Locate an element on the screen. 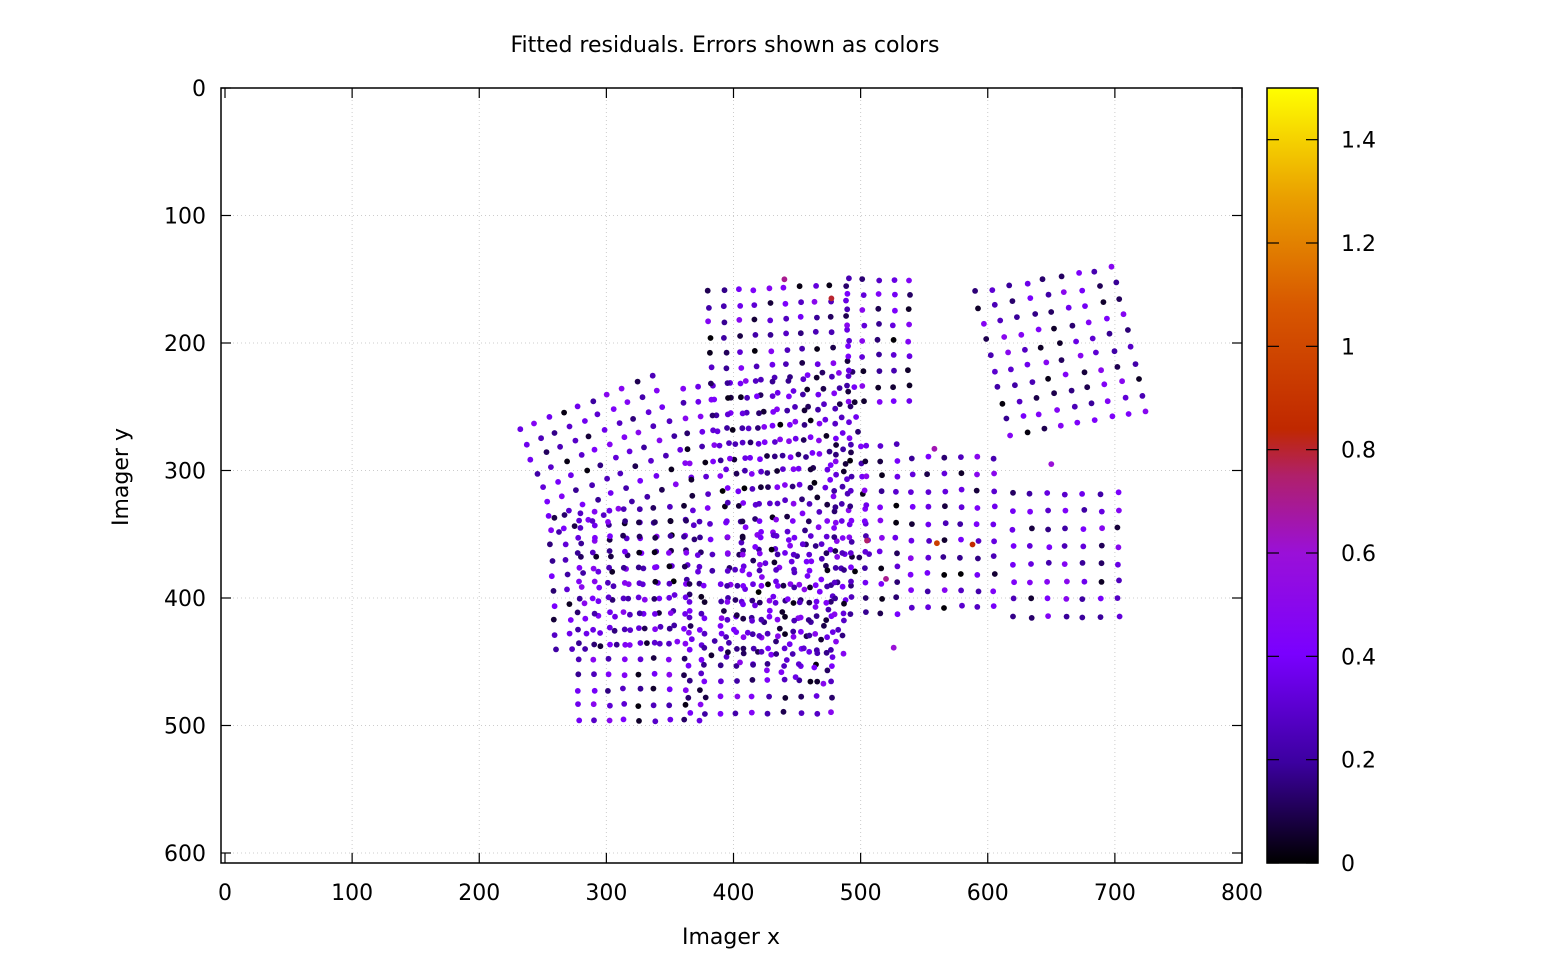 This screenshot has width=1566, height=956. x-tick-label: 200 is located at coordinates (479, 893).